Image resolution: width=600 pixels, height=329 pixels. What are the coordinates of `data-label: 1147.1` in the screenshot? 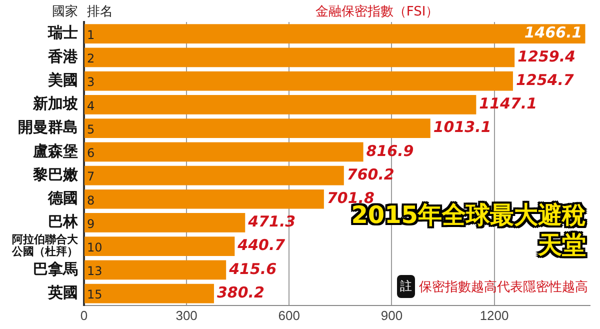 It's located at (508, 103).